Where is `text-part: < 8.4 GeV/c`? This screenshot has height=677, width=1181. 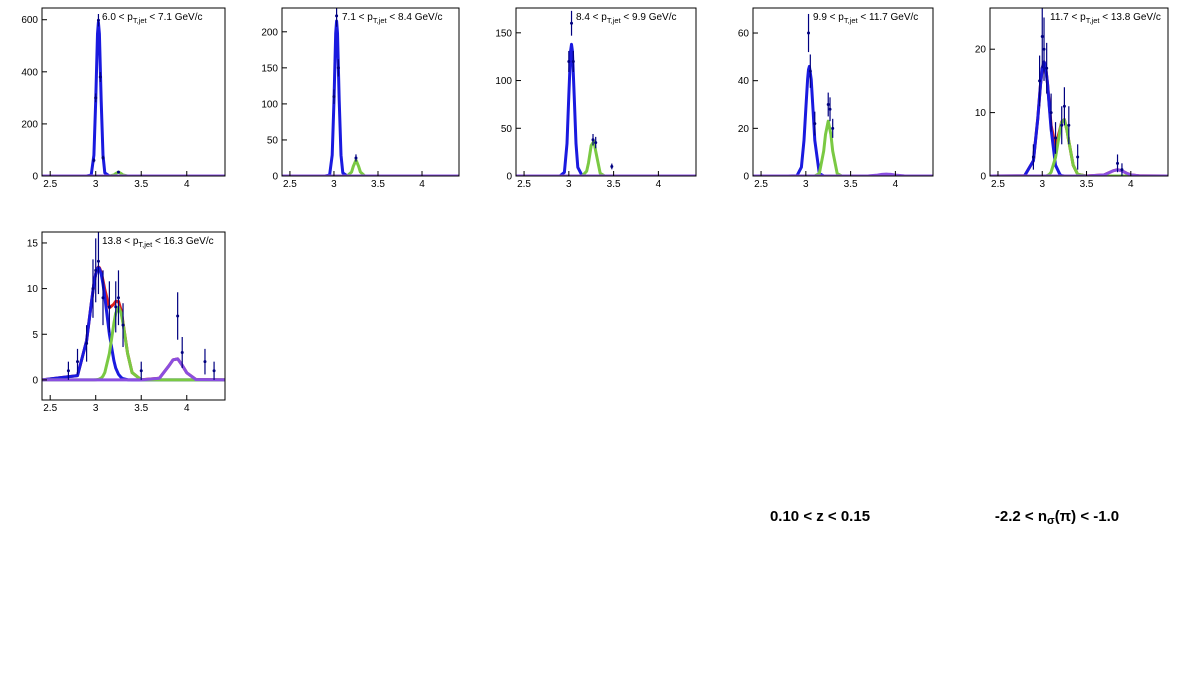 text-part: < 8.4 GeV/c is located at coordinates (415, 17).